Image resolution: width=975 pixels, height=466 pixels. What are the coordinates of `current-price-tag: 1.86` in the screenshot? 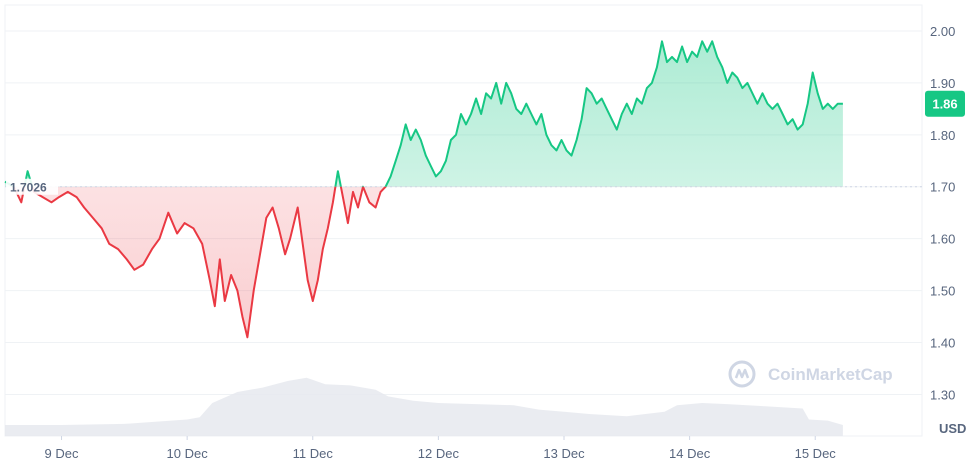 It's located at (945, 103).